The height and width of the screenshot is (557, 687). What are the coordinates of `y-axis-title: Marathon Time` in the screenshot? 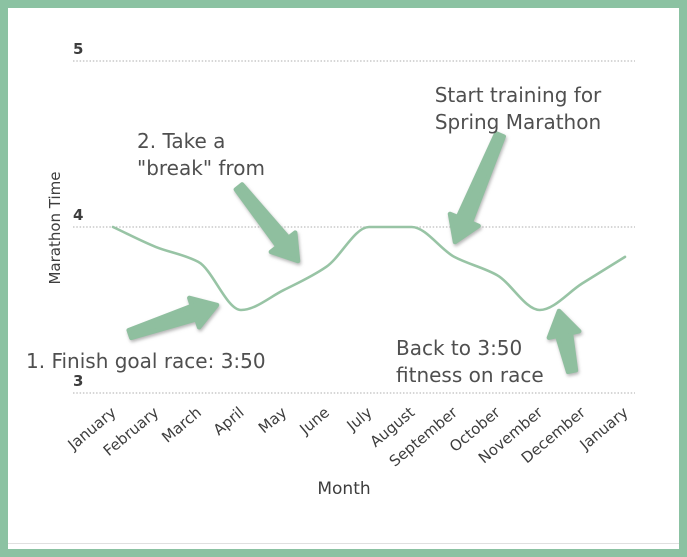 It's located at (55, 228).